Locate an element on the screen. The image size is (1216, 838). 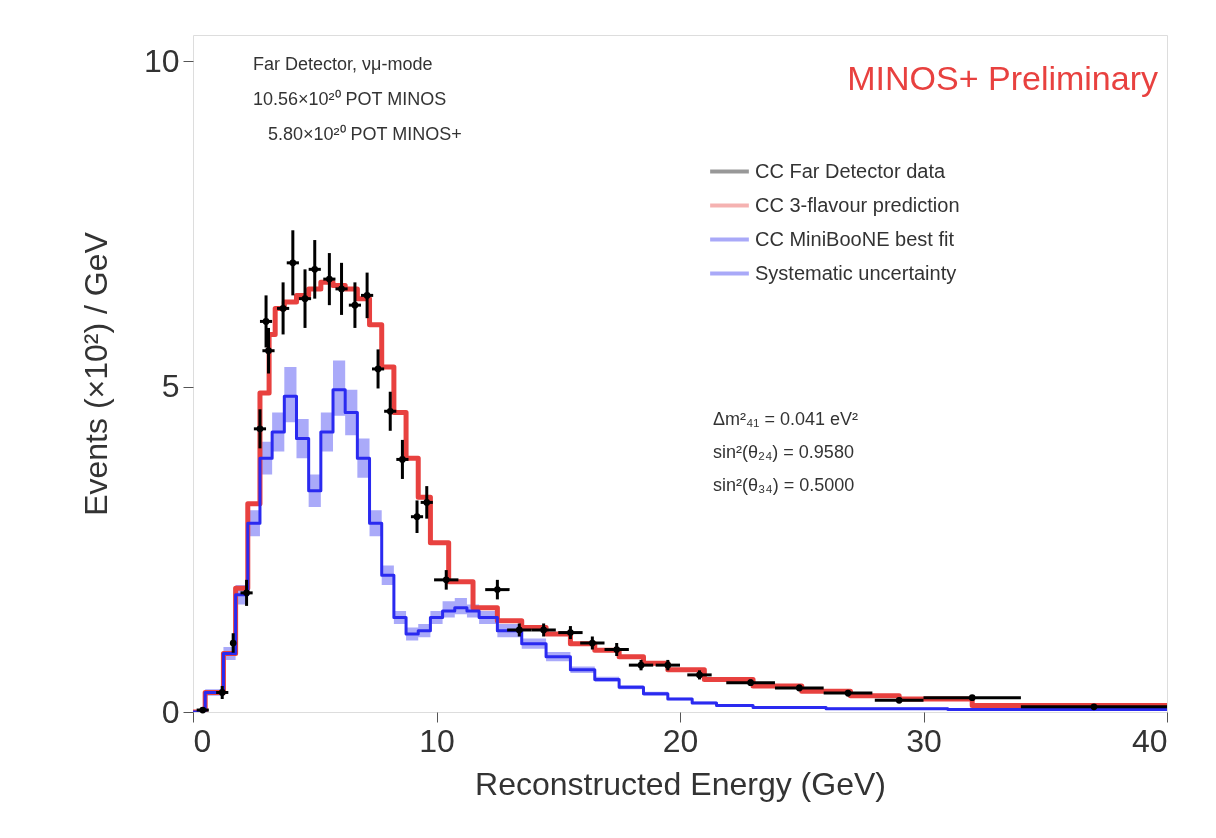
annotation: Δm²₄₁ = 0.041 eV² is located at coordinates (786, 419).